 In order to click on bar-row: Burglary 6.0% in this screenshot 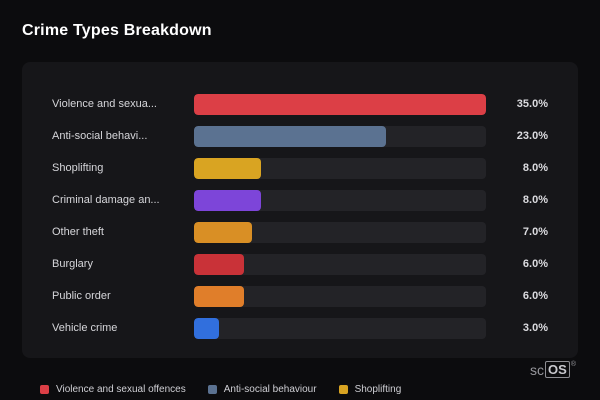, I will do `click(300, 264)`.